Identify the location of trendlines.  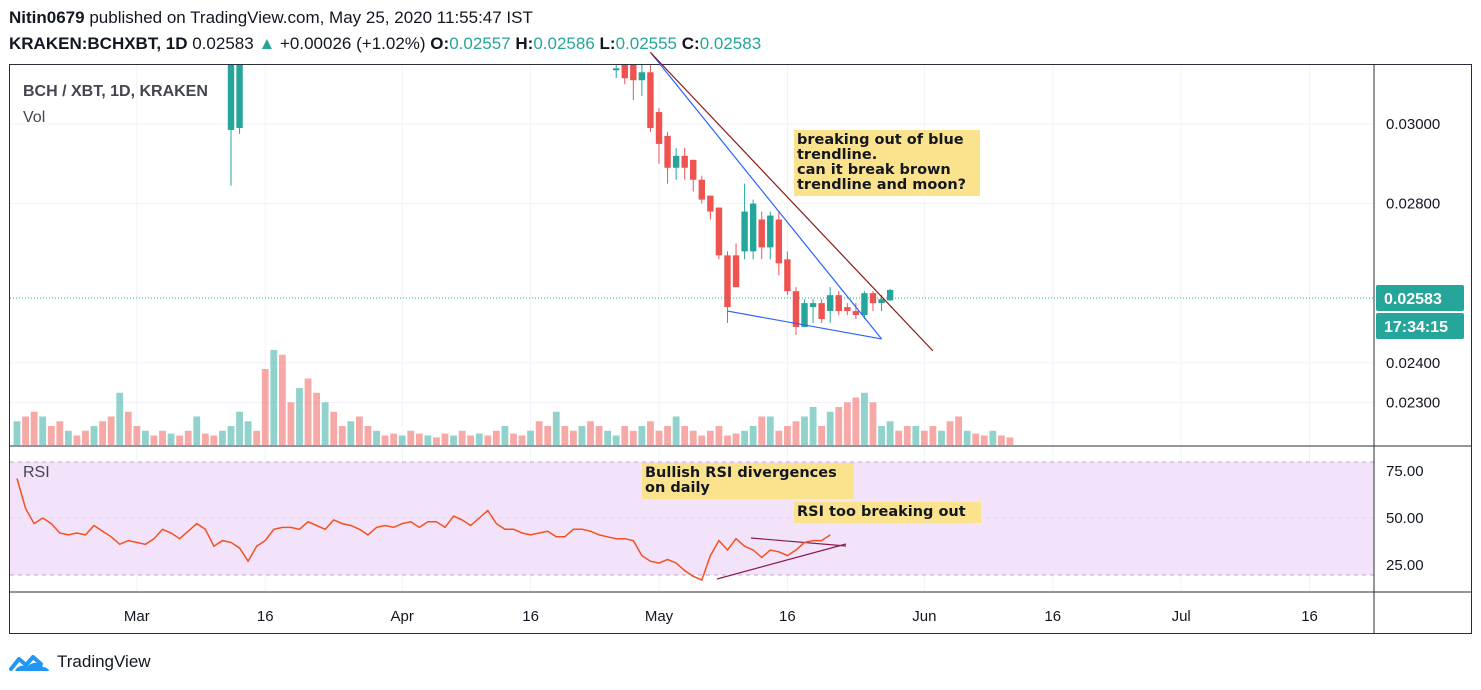
(791, 315).